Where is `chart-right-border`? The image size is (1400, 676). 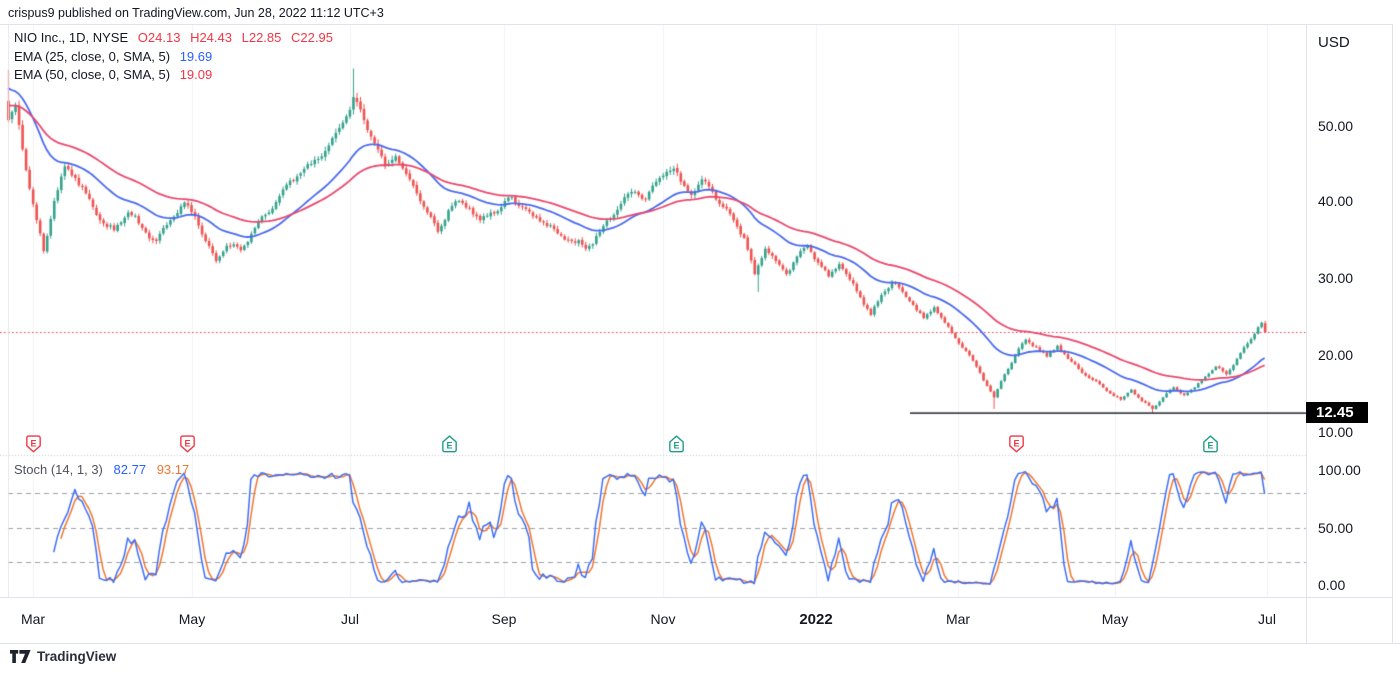 chart-right-border is located at coordinates (1392, 333).